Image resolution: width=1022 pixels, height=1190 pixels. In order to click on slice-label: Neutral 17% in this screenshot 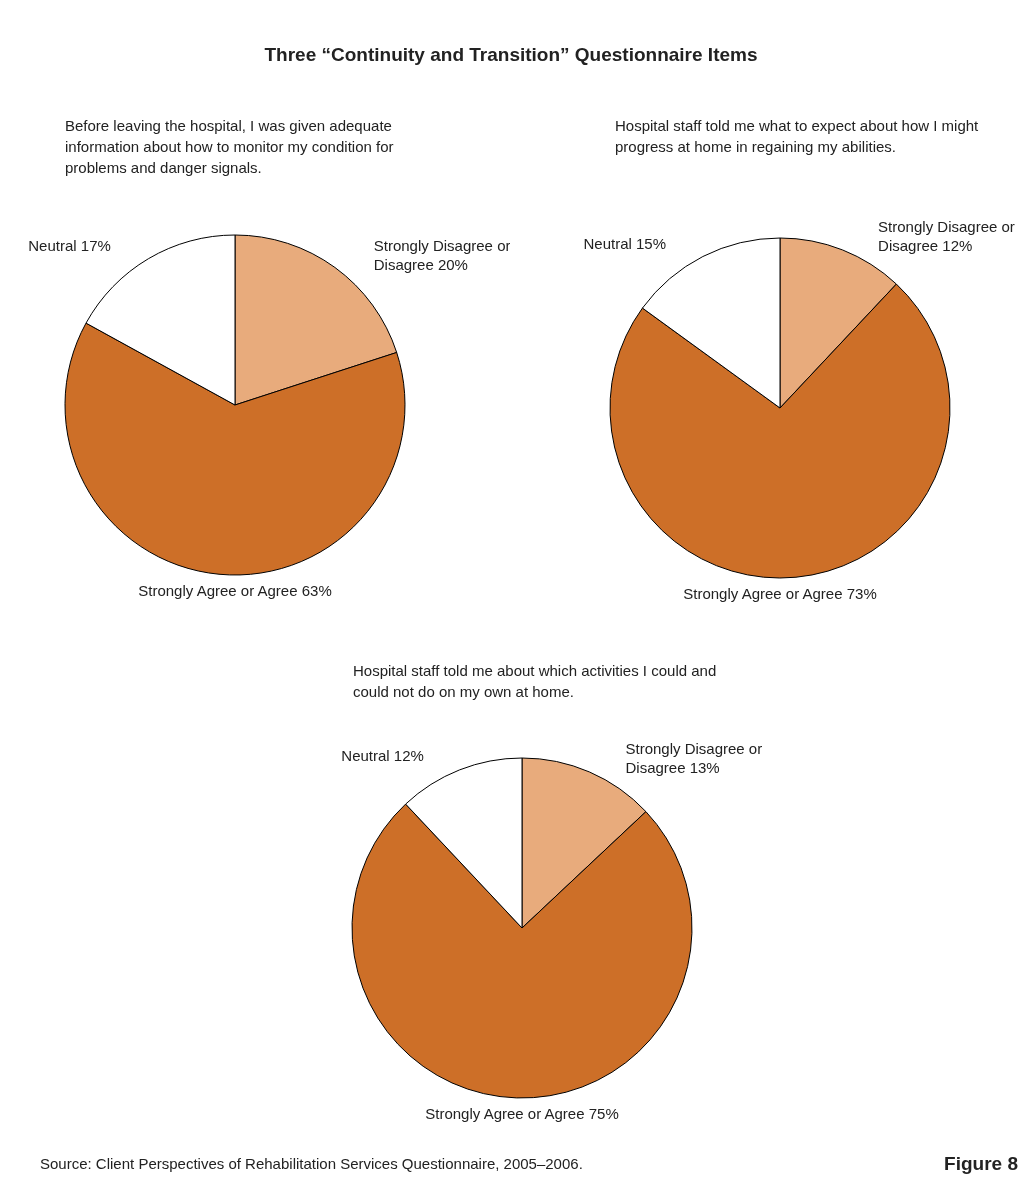, I will do `click(69, 246)`.